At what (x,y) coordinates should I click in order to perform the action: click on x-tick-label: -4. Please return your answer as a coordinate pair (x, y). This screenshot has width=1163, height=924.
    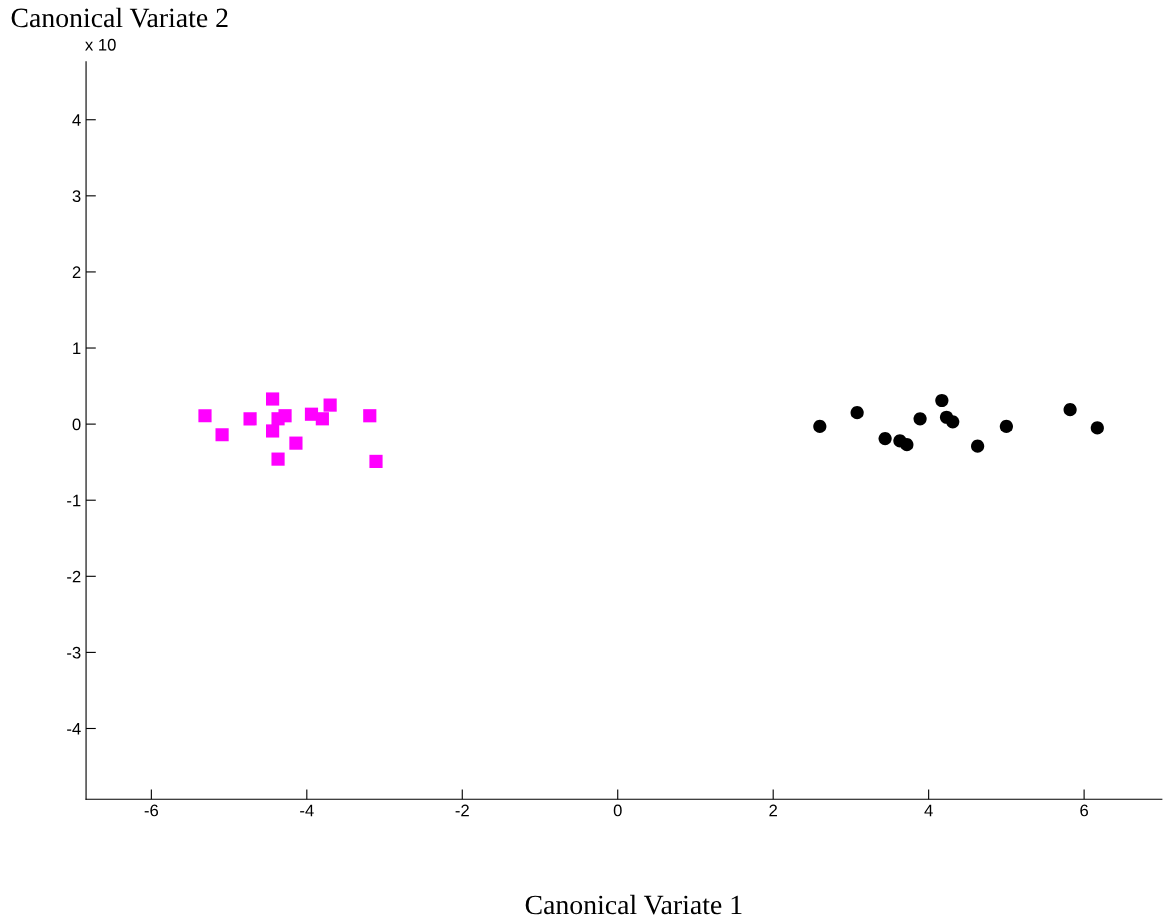
    Looking at the image, I should click on (307, 810).